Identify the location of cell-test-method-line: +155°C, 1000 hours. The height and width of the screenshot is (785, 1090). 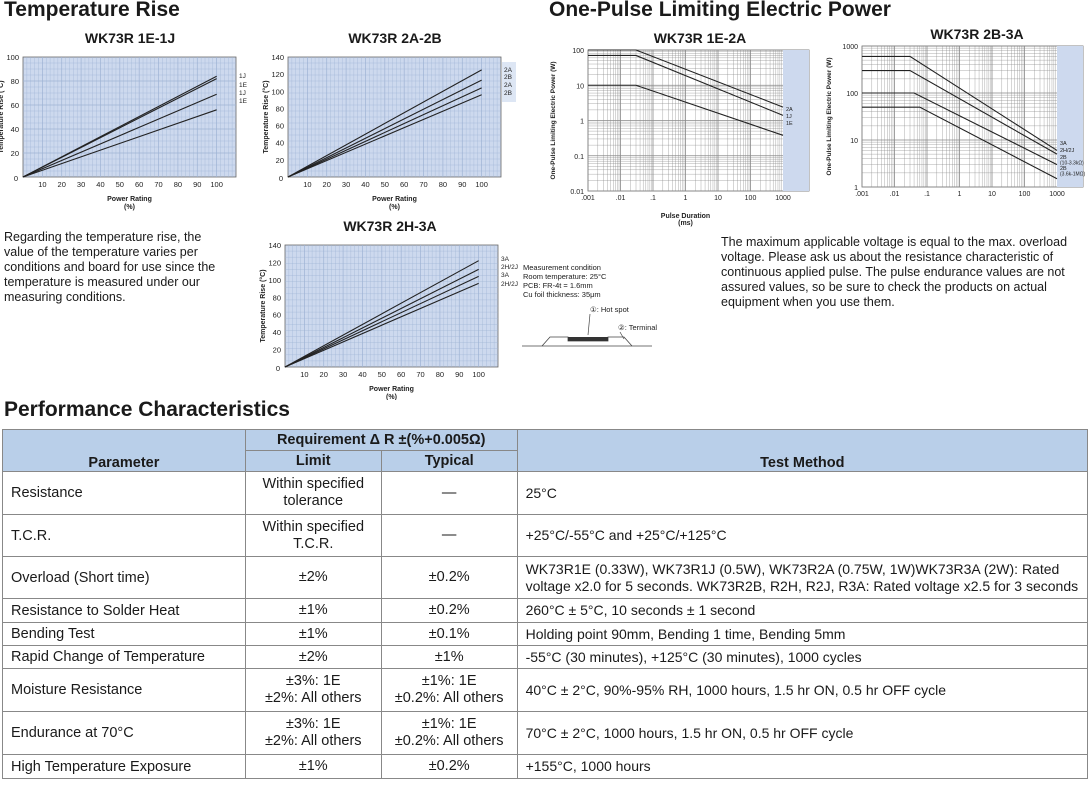
(588, 766).